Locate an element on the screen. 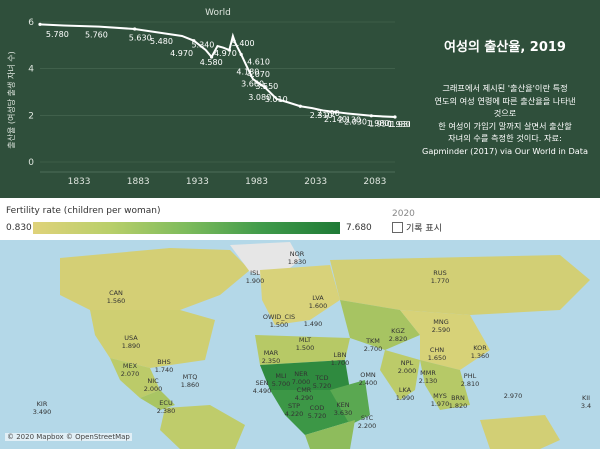 The height and width of the screenshot is (449, 600). x-tick-label: 1983 is located at coordinates (256, 182).